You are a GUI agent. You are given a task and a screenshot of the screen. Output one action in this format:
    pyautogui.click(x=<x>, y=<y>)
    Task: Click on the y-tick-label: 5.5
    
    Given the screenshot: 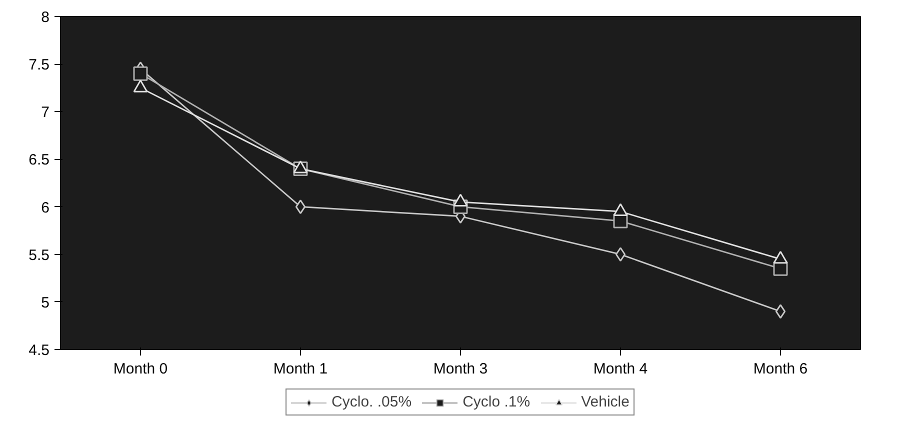 What is the action you would take?
    pyautogui.click(x=39, y=255)
    